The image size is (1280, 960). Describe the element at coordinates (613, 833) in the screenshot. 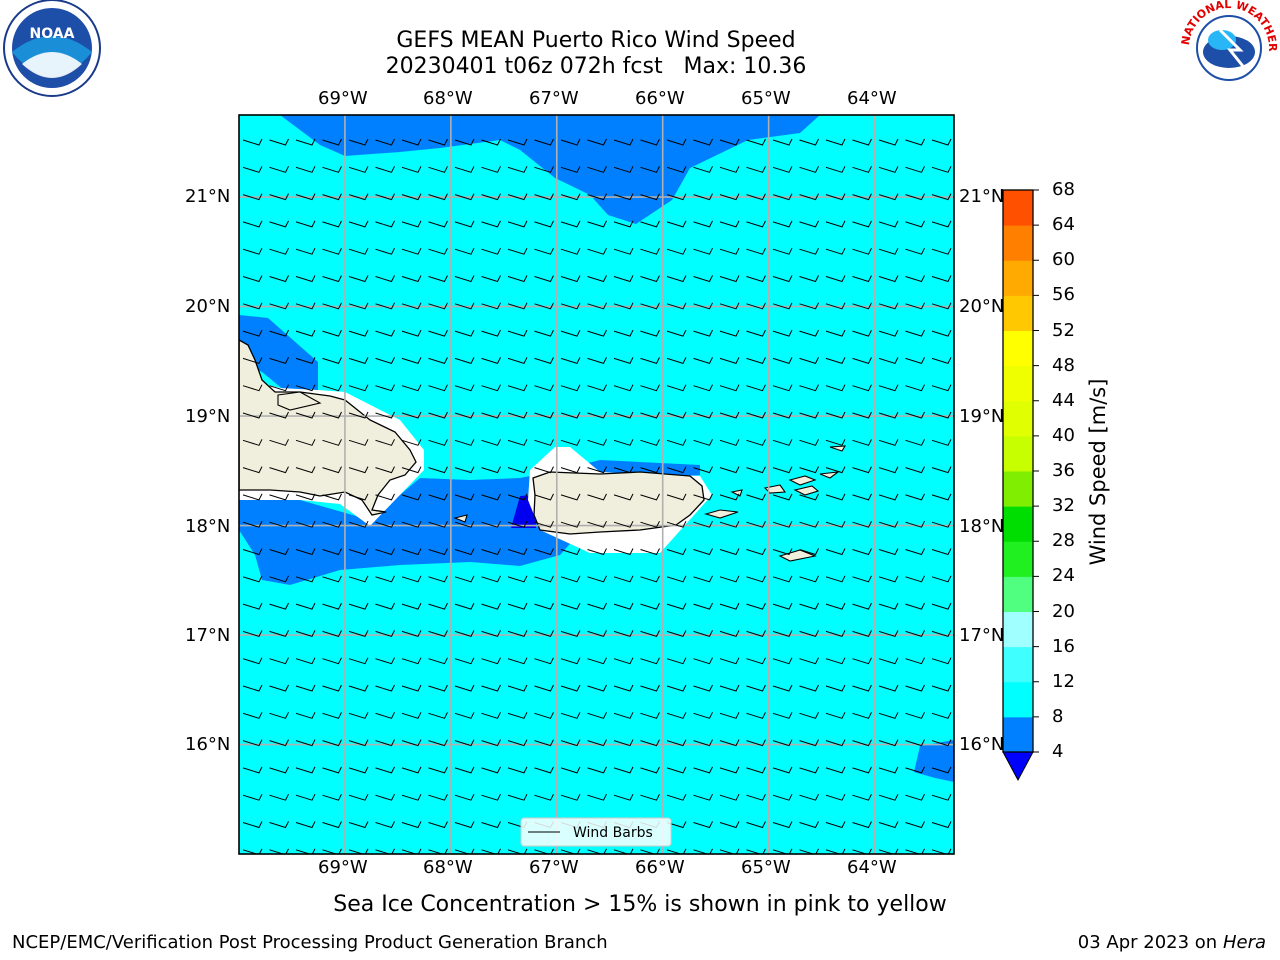

I see `legend-label: Wind Barbs` at that location.